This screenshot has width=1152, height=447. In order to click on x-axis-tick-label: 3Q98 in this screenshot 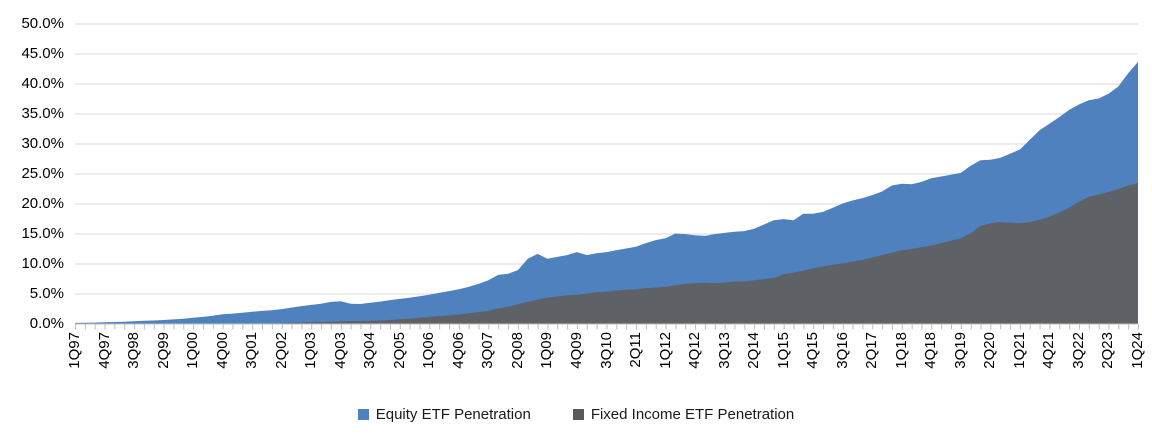, I will do `click(134, 350)`.